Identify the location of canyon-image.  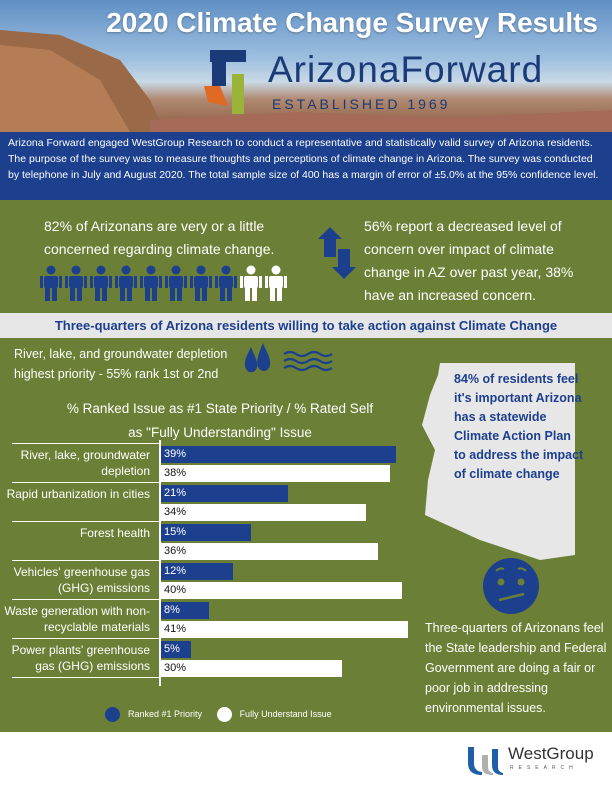
(306, 81).